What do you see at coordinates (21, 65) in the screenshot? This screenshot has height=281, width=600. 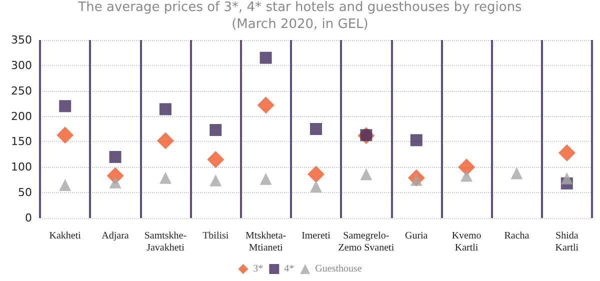 I see `y-tick-label: 300` at bounding box center [21, 65].